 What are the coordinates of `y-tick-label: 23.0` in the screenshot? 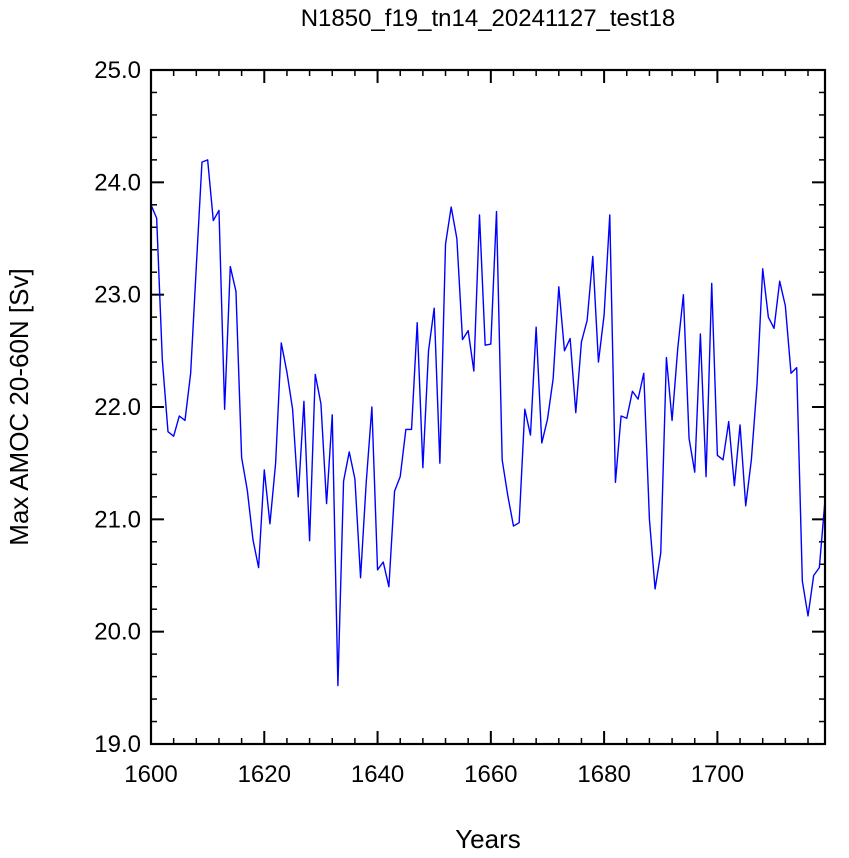 It's located at (117, 295).